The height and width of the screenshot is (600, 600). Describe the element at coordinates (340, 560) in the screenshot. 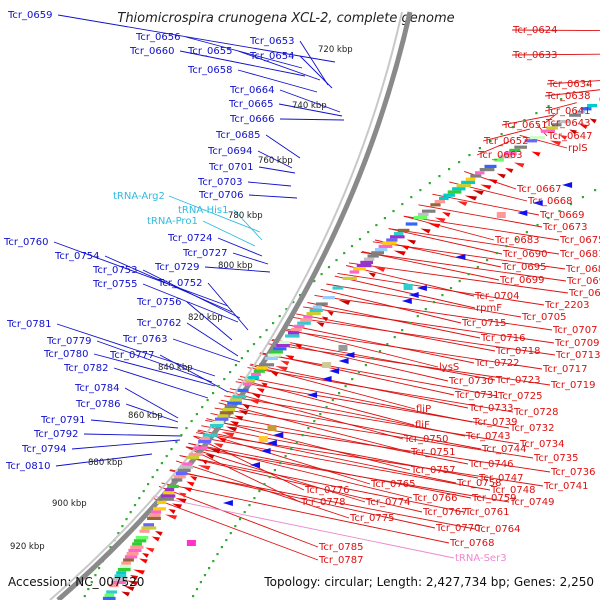

I see `gene-label-right: Tcr_0787` at that location.